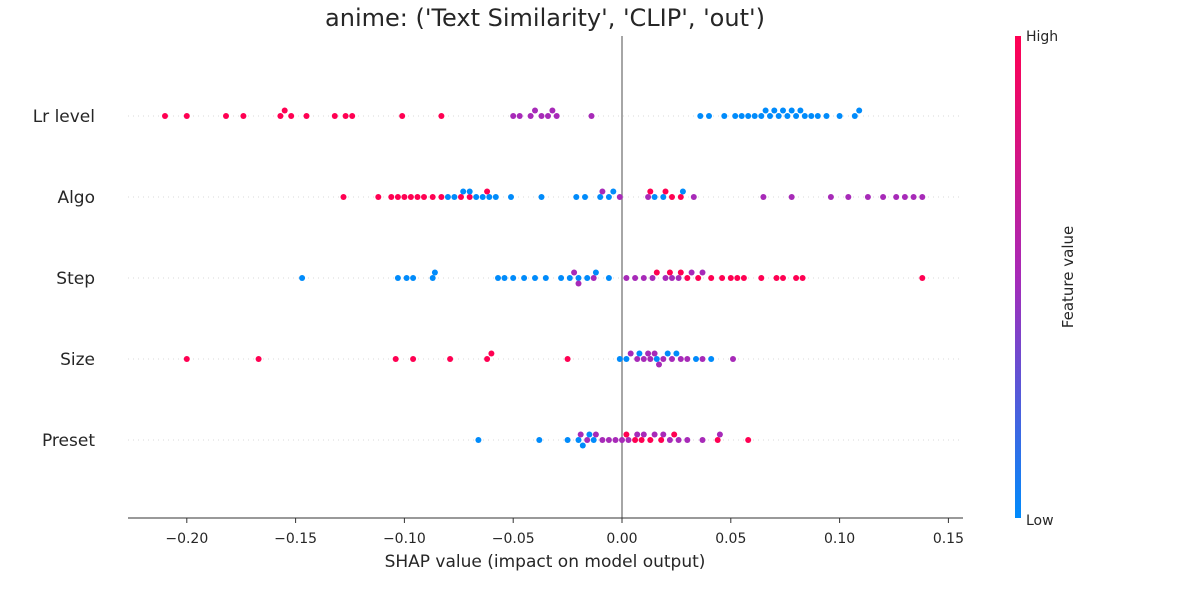 The width and height of the screenshot is (1200, 600). What do you see at coordinates (545, 562) in the screenshot?
I see `x-axis-label: SHAP value (impact on model output)` at bounding box center [545, 562].